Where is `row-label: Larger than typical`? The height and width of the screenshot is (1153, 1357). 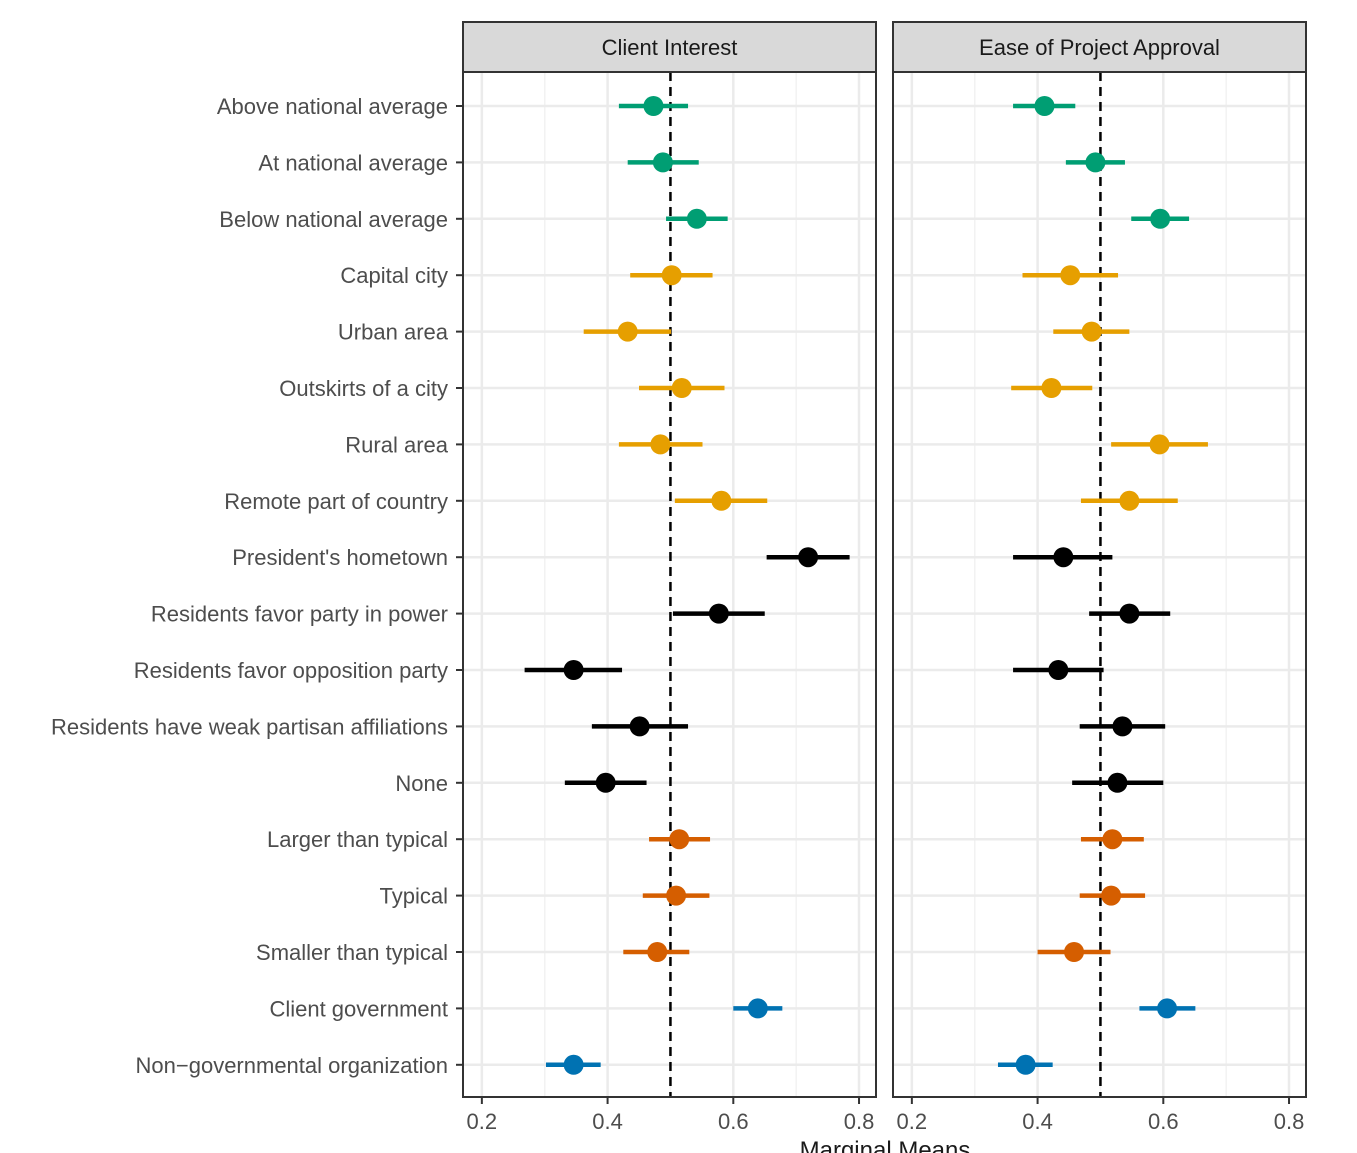 row-label: Larger than typical is located at coordinates (357, 839).